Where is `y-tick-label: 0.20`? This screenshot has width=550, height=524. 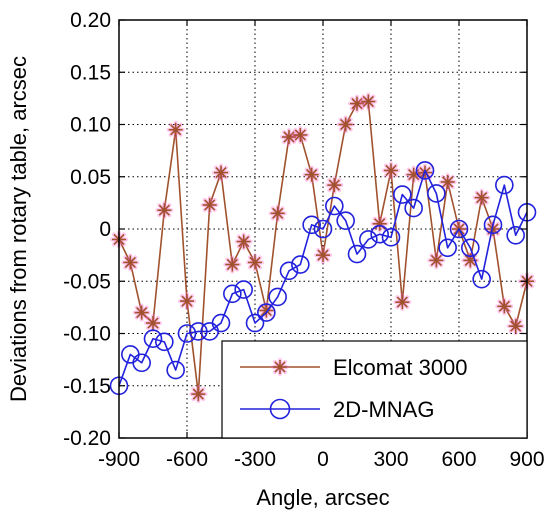
y-tick-label: 0.20 is located at coordinates (90, 20).